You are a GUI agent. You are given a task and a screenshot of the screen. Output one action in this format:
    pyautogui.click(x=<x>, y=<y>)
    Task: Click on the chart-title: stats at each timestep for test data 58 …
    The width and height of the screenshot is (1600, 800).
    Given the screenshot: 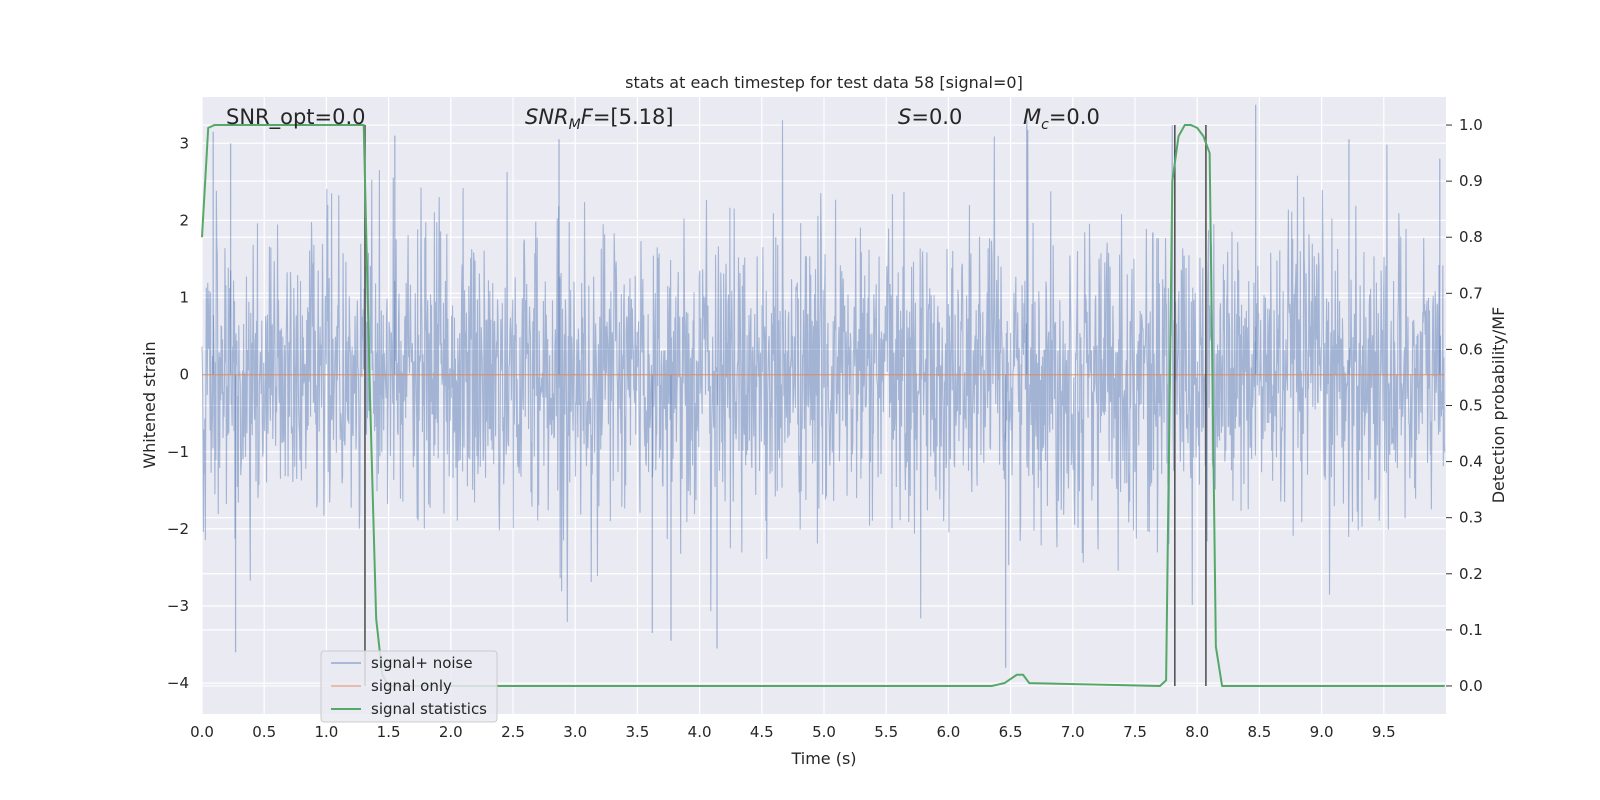 What is the action you would take?
    pyautogui.click(x=824, y=82)
    